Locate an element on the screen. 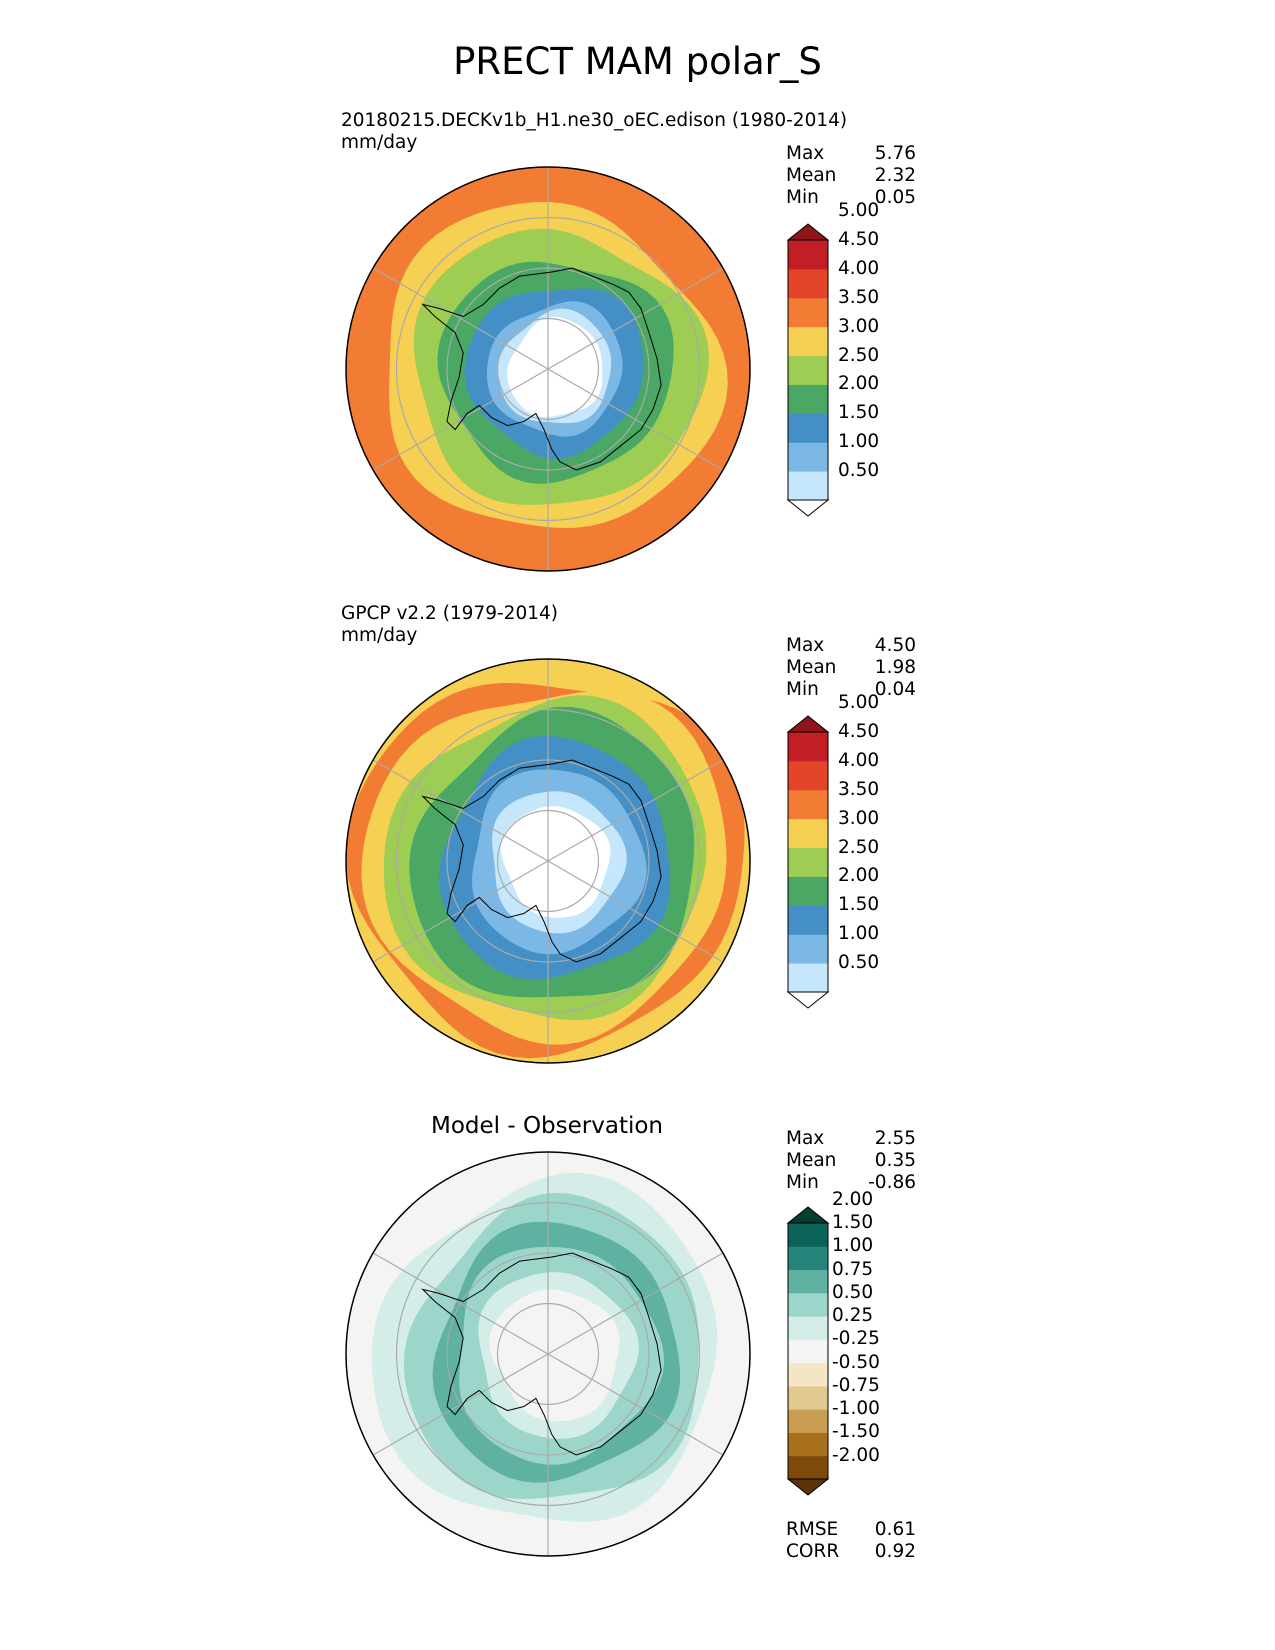 This screenshot has height=1650, width=1275. panel-3-colorbar is located at coordinates (808, 1351).